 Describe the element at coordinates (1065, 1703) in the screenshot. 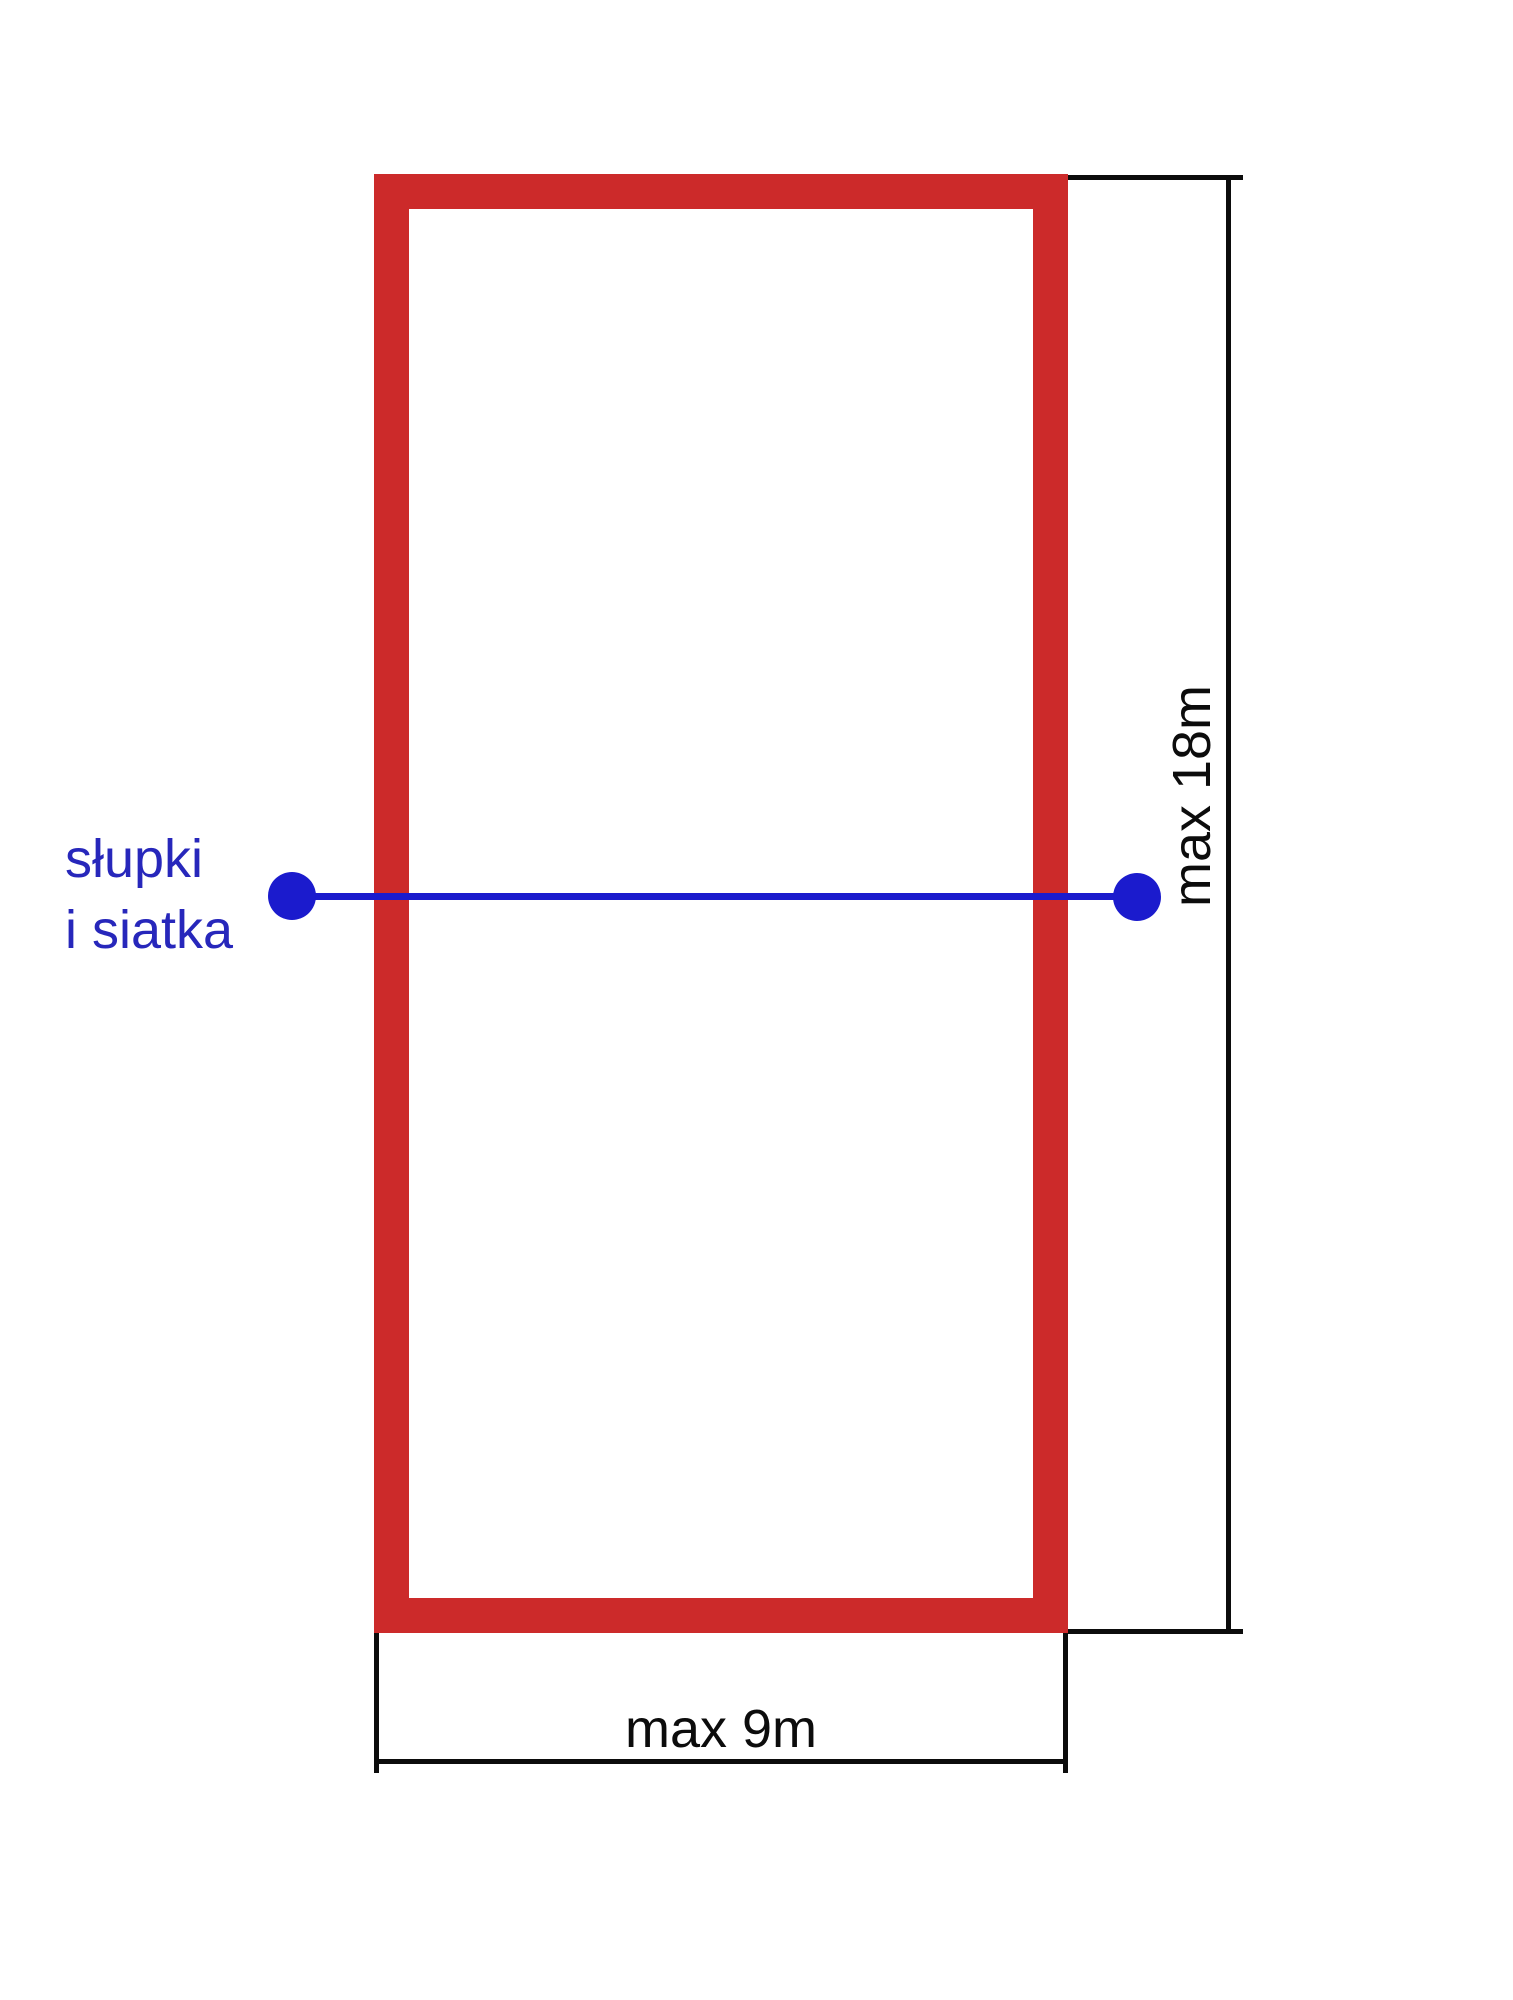

I see `width-dim-right-extension-line` at that location.